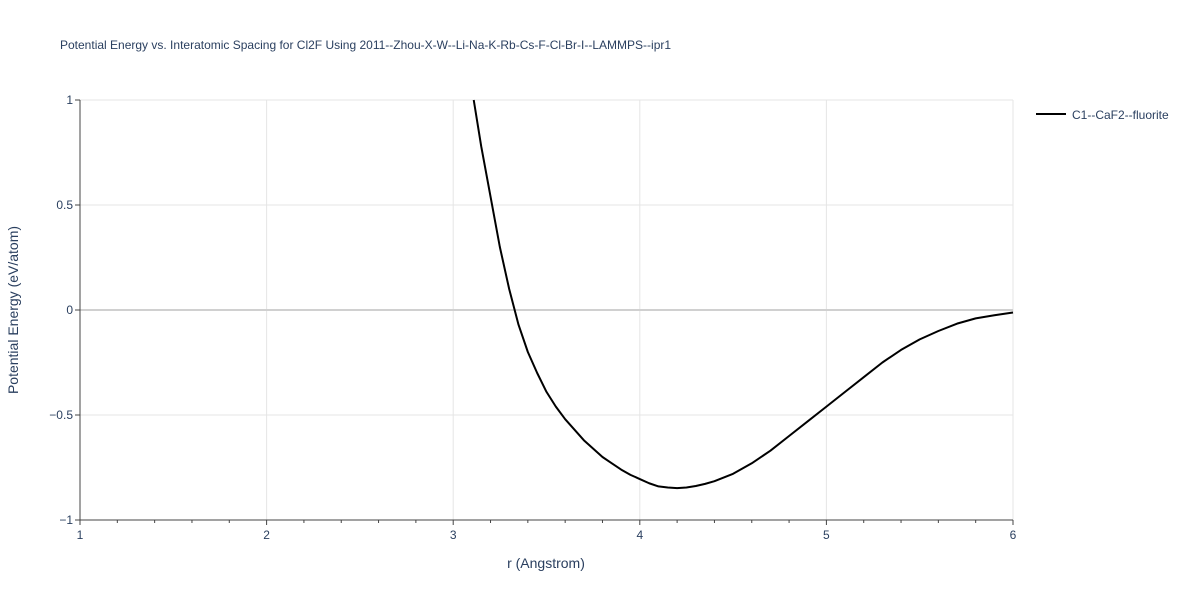 The image size is (1200, 600). I want to click on y-tick-label: −1, so click(66, 520).